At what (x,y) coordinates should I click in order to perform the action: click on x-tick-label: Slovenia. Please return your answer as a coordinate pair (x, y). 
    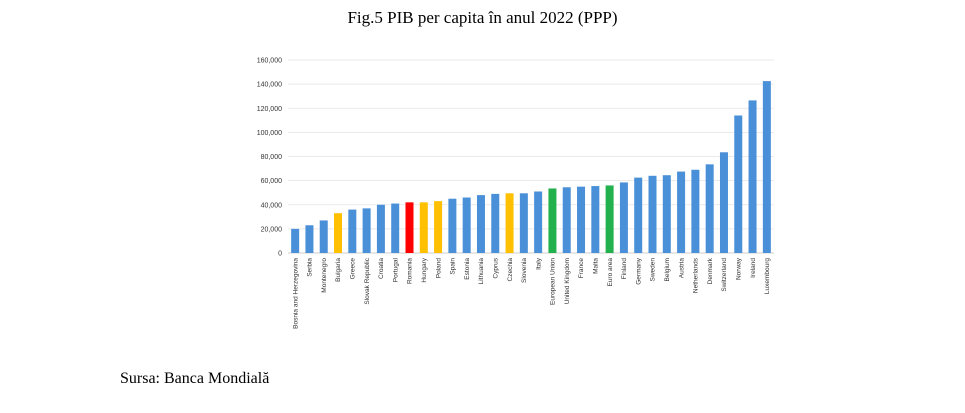
    Looking at the image, I should click on (524, 270).